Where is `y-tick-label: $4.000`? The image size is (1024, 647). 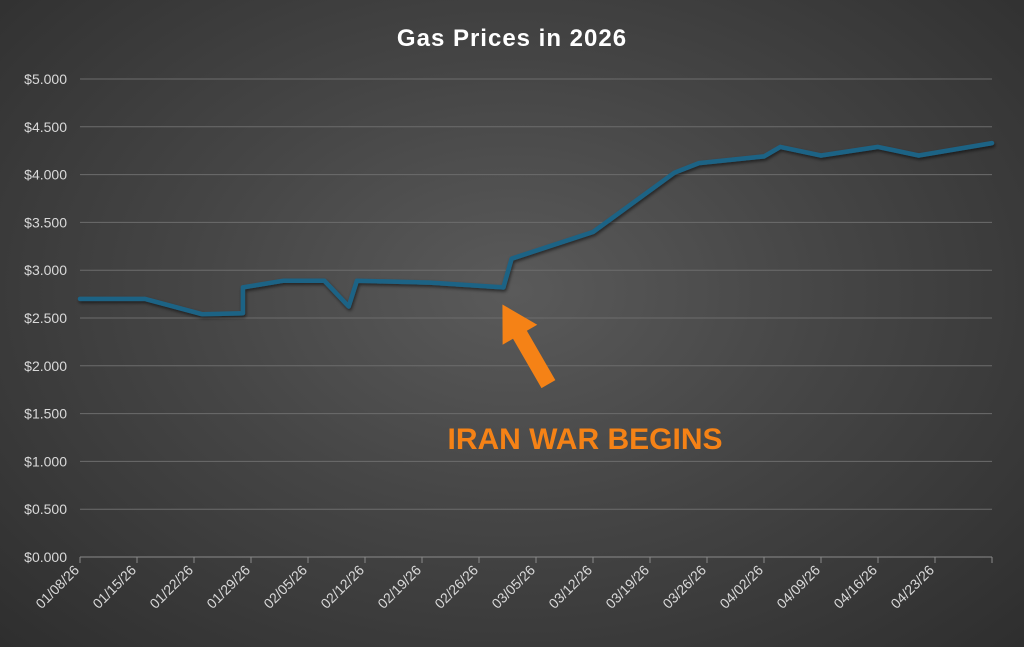
y-tick-label: $4.000 is located at coordinates (45, 175).